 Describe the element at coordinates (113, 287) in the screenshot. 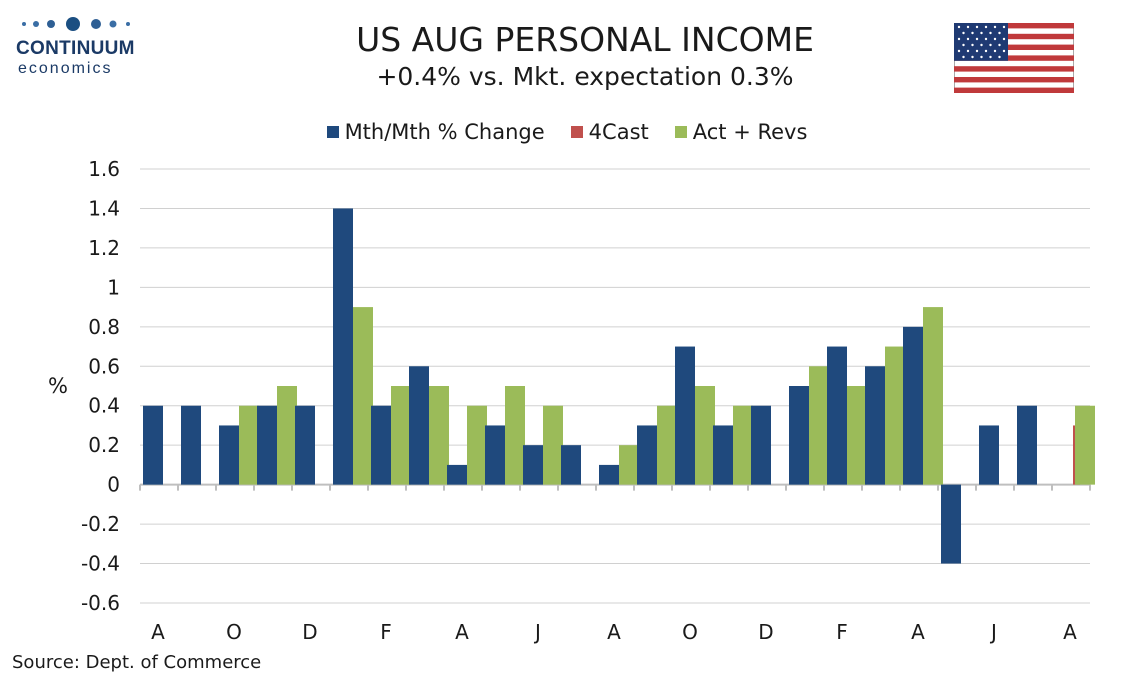

I see `y-tick-label: 1` at that location.